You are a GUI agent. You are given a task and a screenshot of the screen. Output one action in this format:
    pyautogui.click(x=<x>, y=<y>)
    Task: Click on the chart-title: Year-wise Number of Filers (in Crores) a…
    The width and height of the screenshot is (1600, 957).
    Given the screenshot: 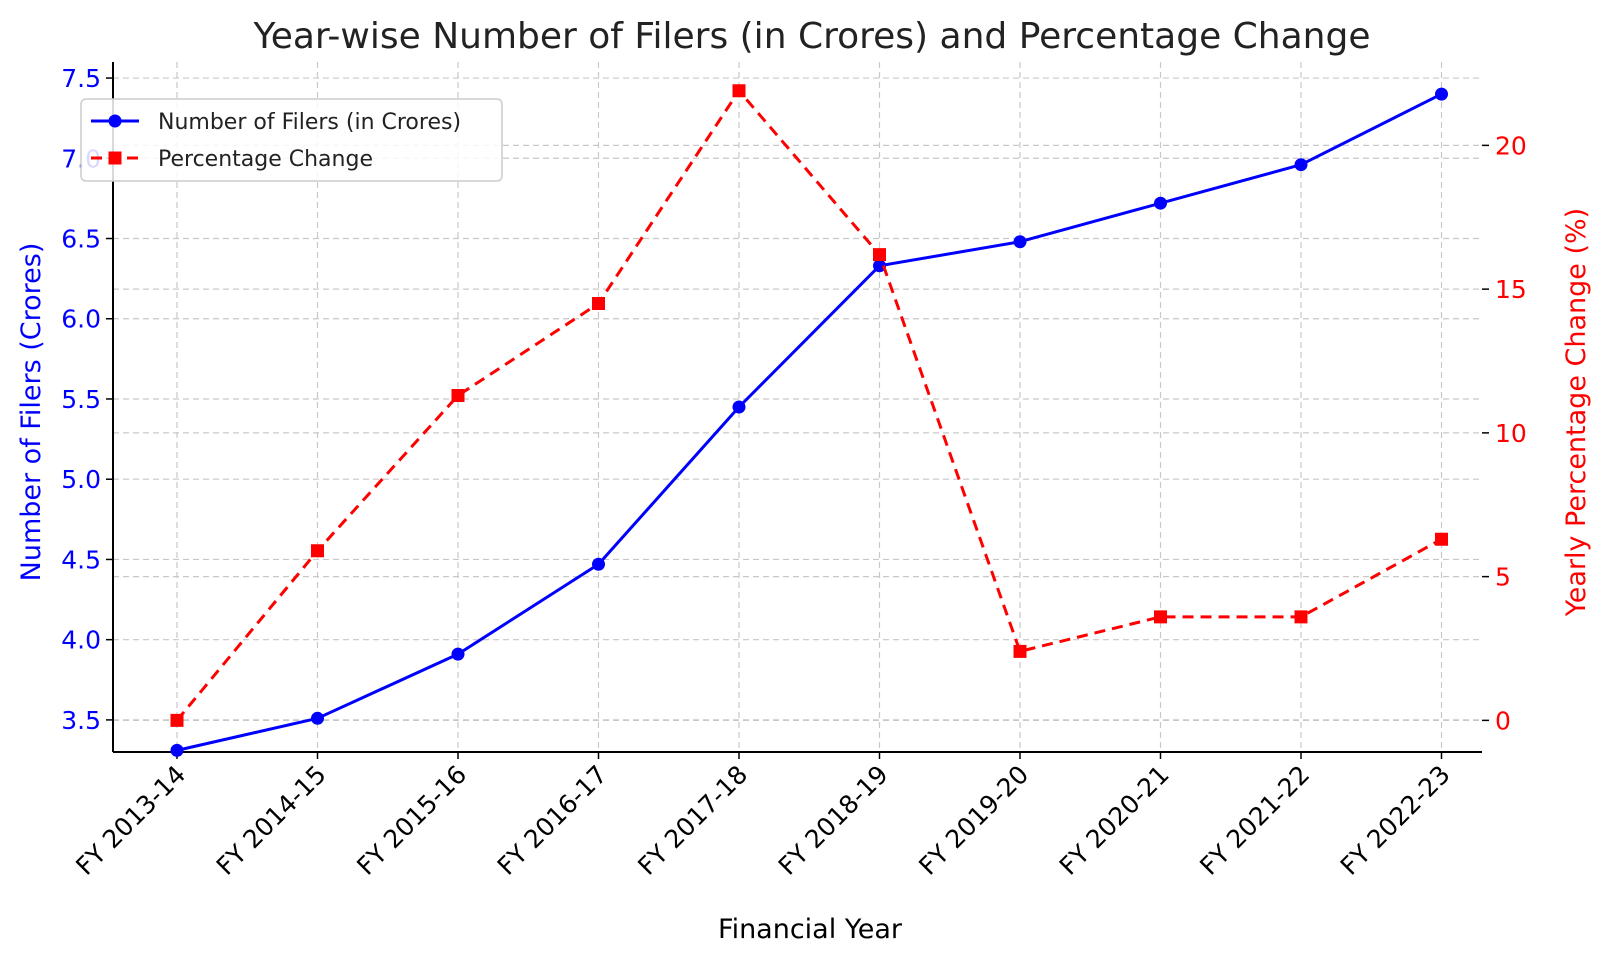 What is the action you would take?
    pyautogui.click(x=812, y=36)
    